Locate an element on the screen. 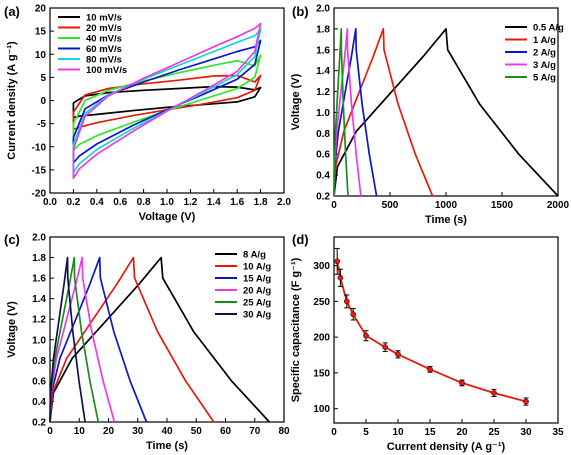  panel-a-y-tick-label: -15 is located at coordinates (39, 170).